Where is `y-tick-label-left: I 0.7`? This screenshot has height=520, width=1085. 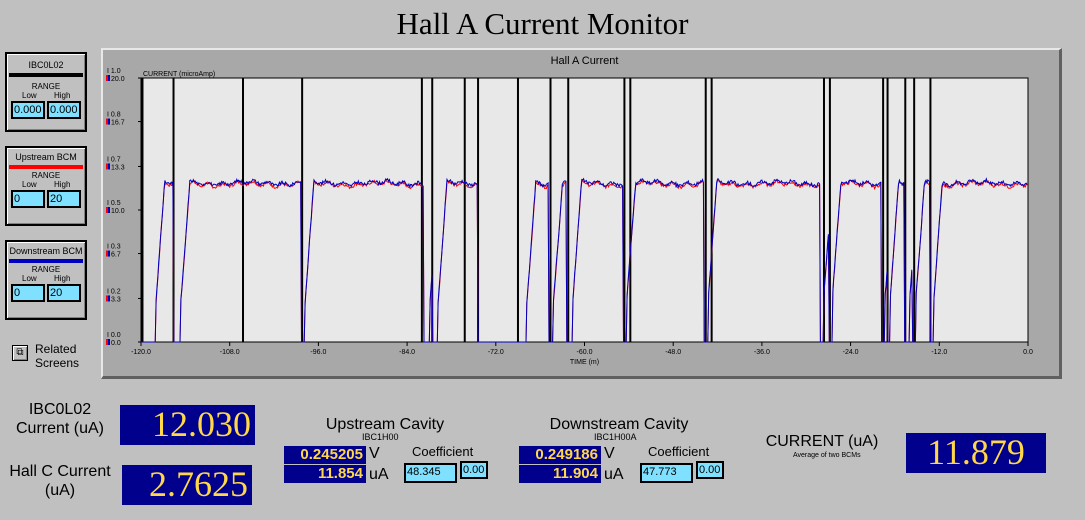
y-tick-label-left: I 0.7 is located at coordinates (114, 159).